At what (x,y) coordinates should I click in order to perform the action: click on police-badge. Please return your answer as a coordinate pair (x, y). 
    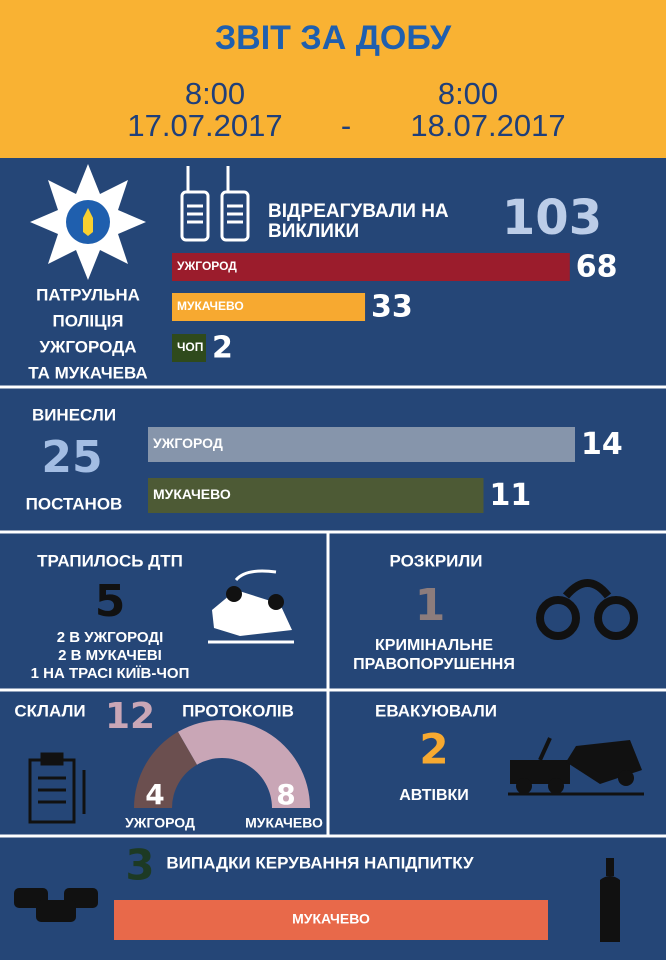
    Looking at the image, I should click on (88, 222).